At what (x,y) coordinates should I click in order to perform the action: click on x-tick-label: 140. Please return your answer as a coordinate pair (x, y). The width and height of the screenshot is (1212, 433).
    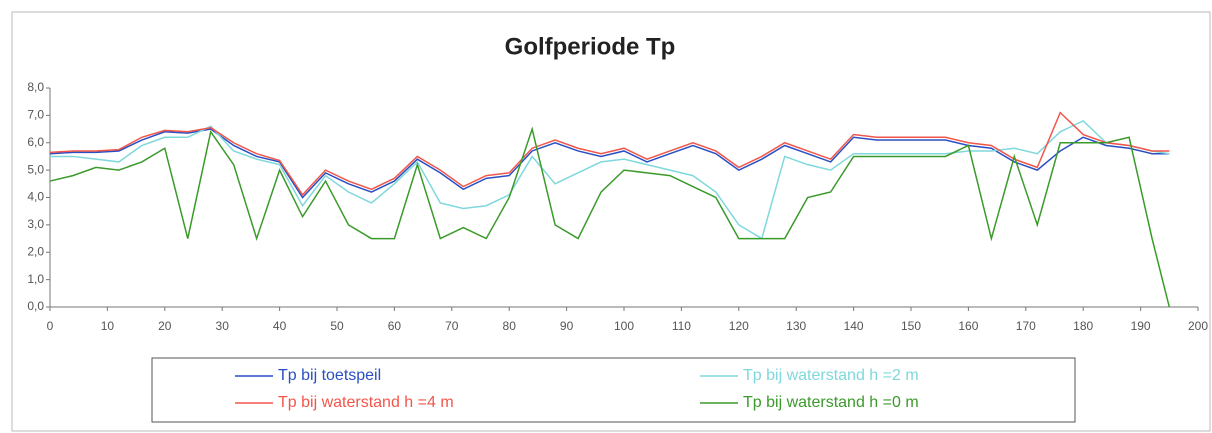
    Looking at the image, I should click on (854, 326).